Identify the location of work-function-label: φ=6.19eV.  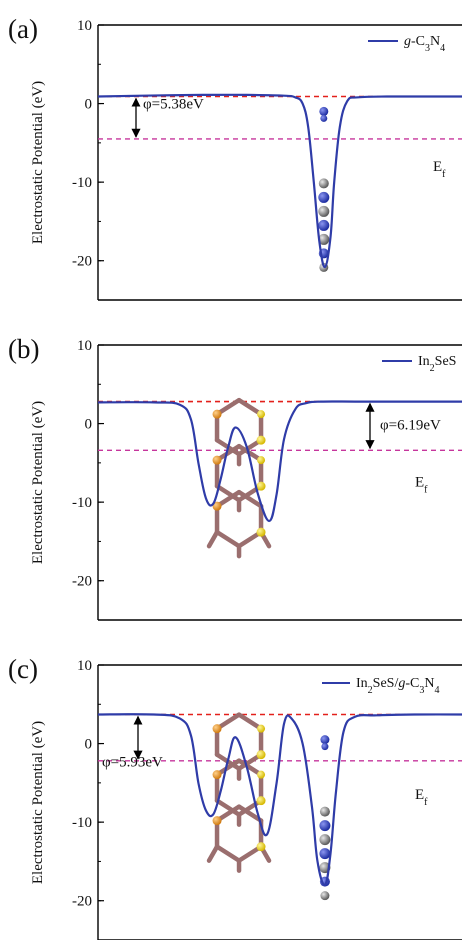
(410, 426).